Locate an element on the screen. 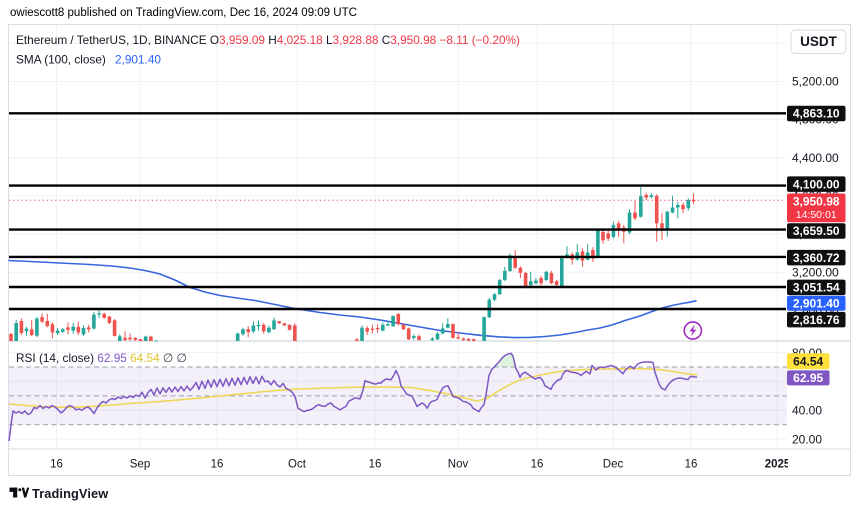 This screenshot has height=510, width=860. svg-text: 64.54 is located at coordinates (808, 361).